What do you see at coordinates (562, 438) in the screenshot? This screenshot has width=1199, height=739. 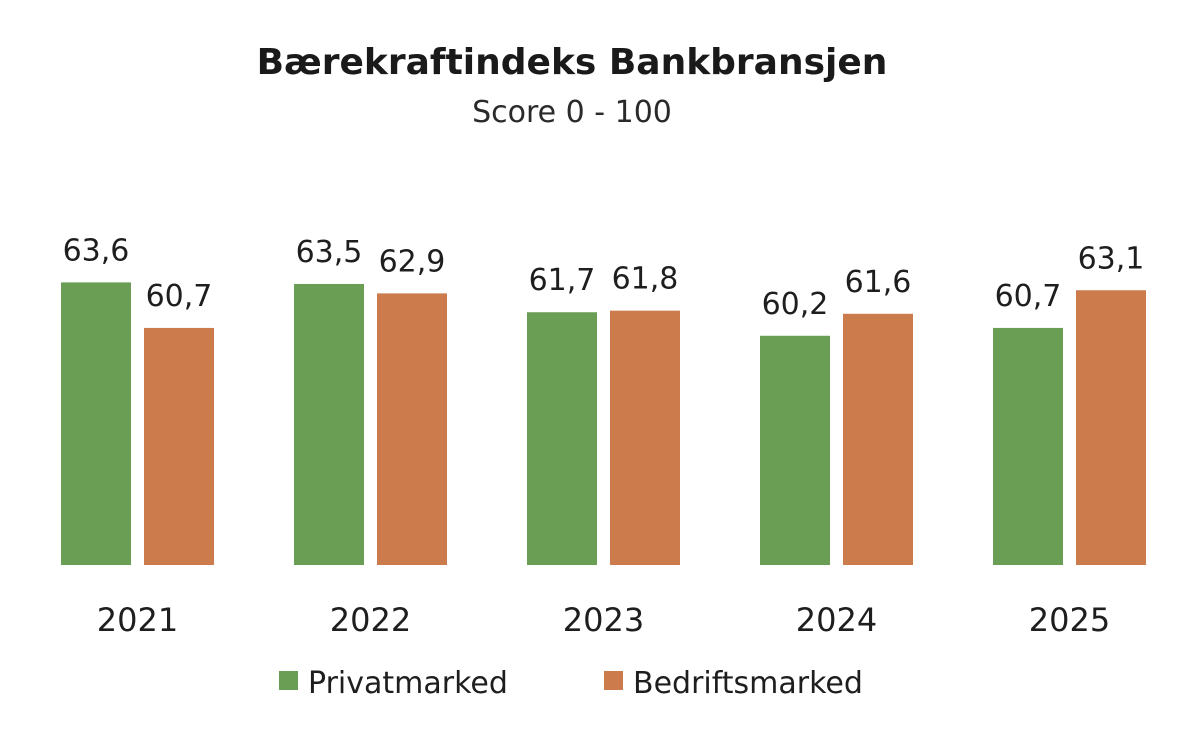 I see `bar-privatmarked-2023` at bounding box center [562, 438].